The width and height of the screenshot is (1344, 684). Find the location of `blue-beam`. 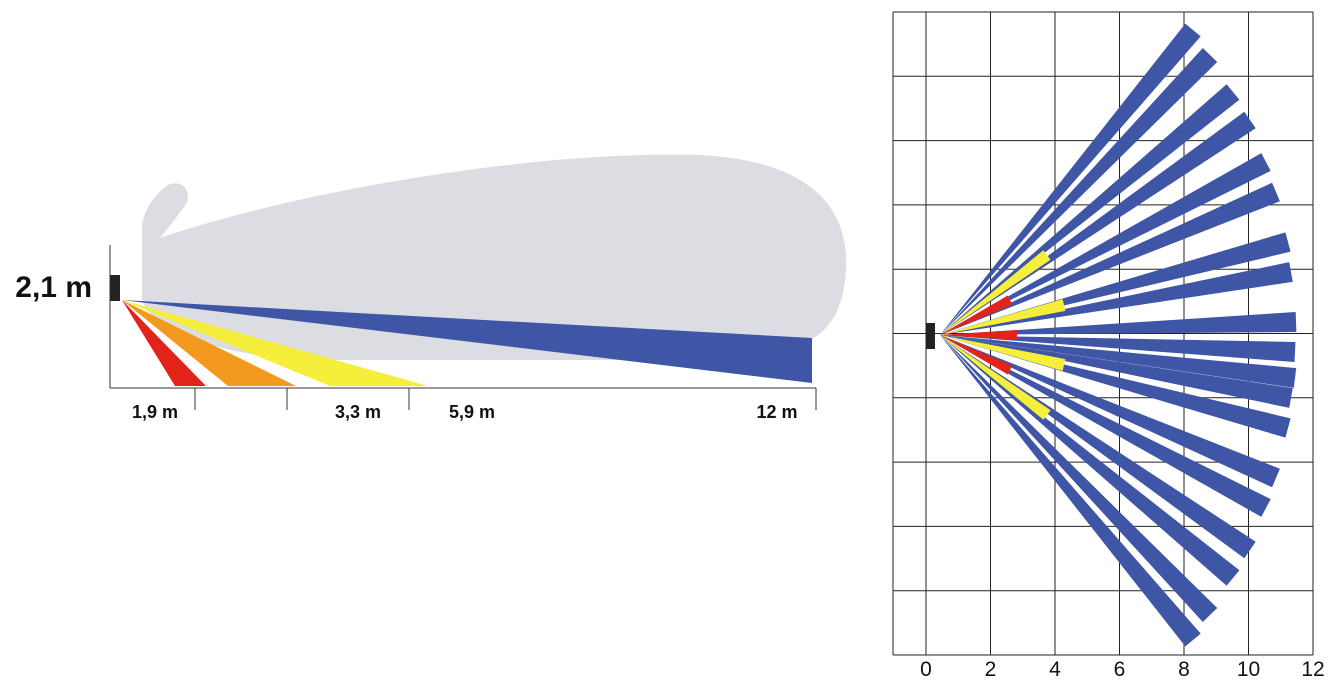

blue-beam is located at coordinates (467, 341).